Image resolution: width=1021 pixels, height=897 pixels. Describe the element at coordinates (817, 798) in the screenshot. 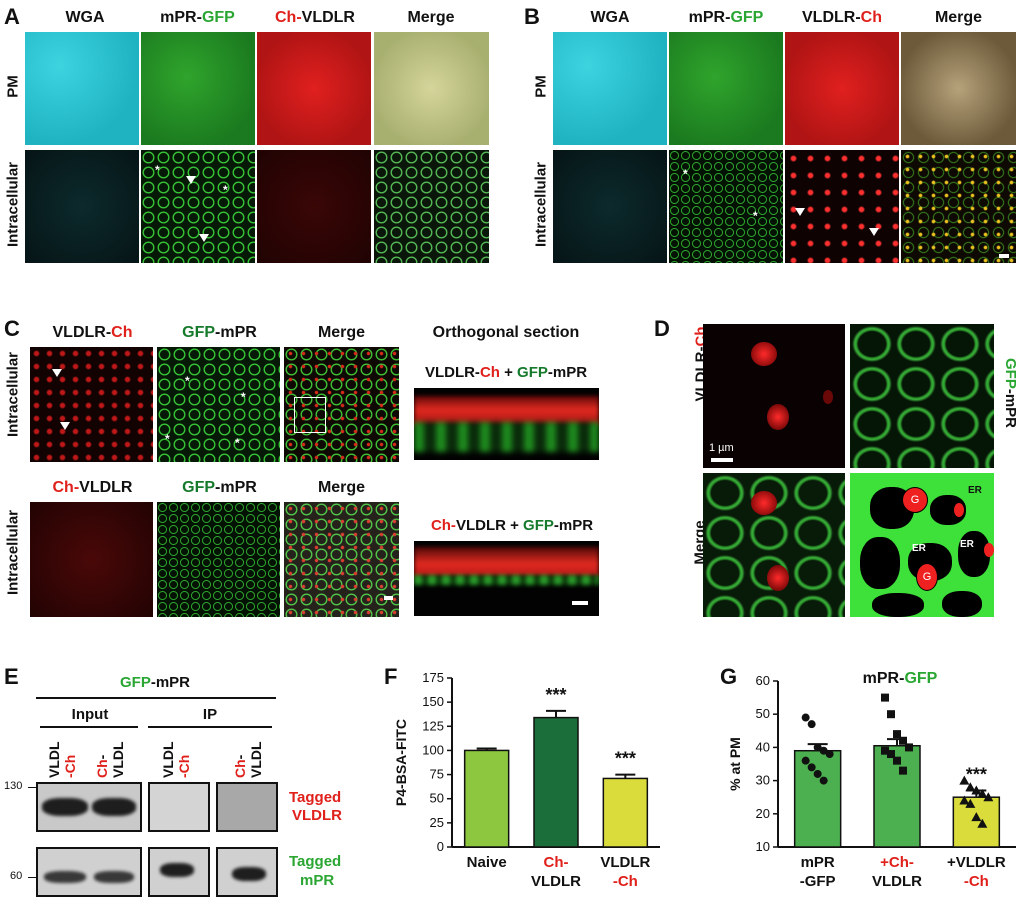

I see `bar` at that location.